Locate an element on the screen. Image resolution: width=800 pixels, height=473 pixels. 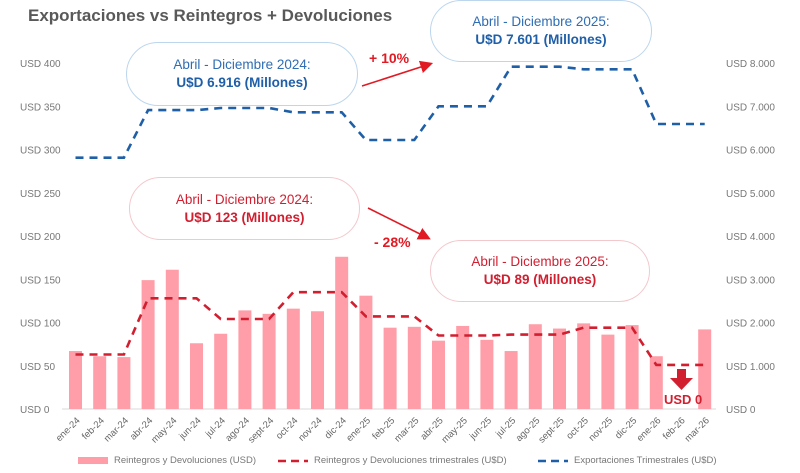
right-axis-tick-label: USD 8.000 is located at coordinates (750, 64).